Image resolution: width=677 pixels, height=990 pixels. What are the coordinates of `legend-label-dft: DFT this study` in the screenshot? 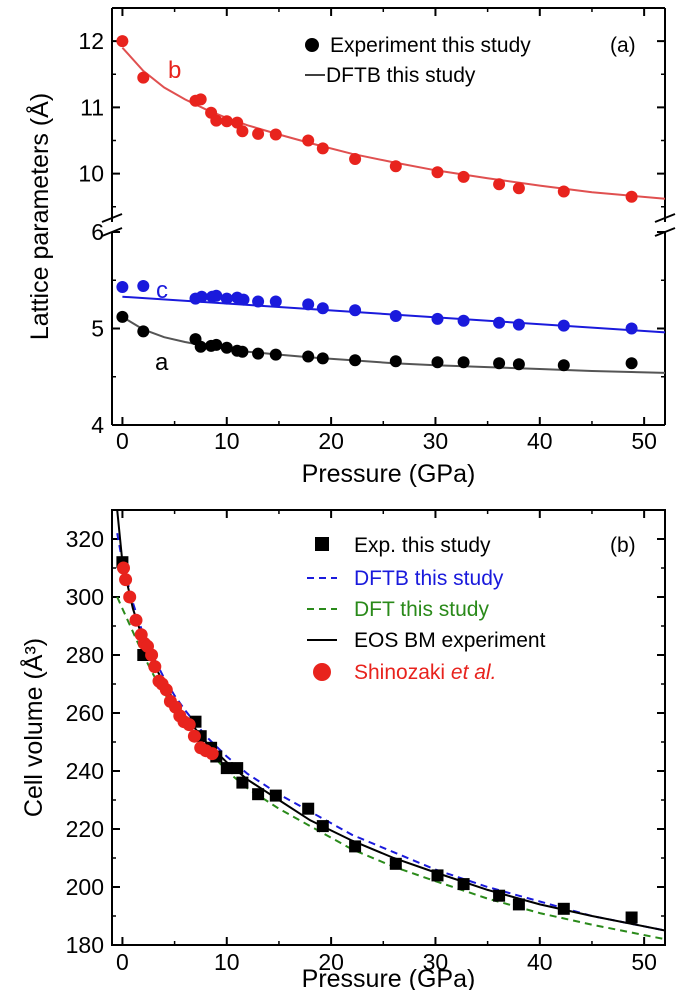 It's located at (421, 609).